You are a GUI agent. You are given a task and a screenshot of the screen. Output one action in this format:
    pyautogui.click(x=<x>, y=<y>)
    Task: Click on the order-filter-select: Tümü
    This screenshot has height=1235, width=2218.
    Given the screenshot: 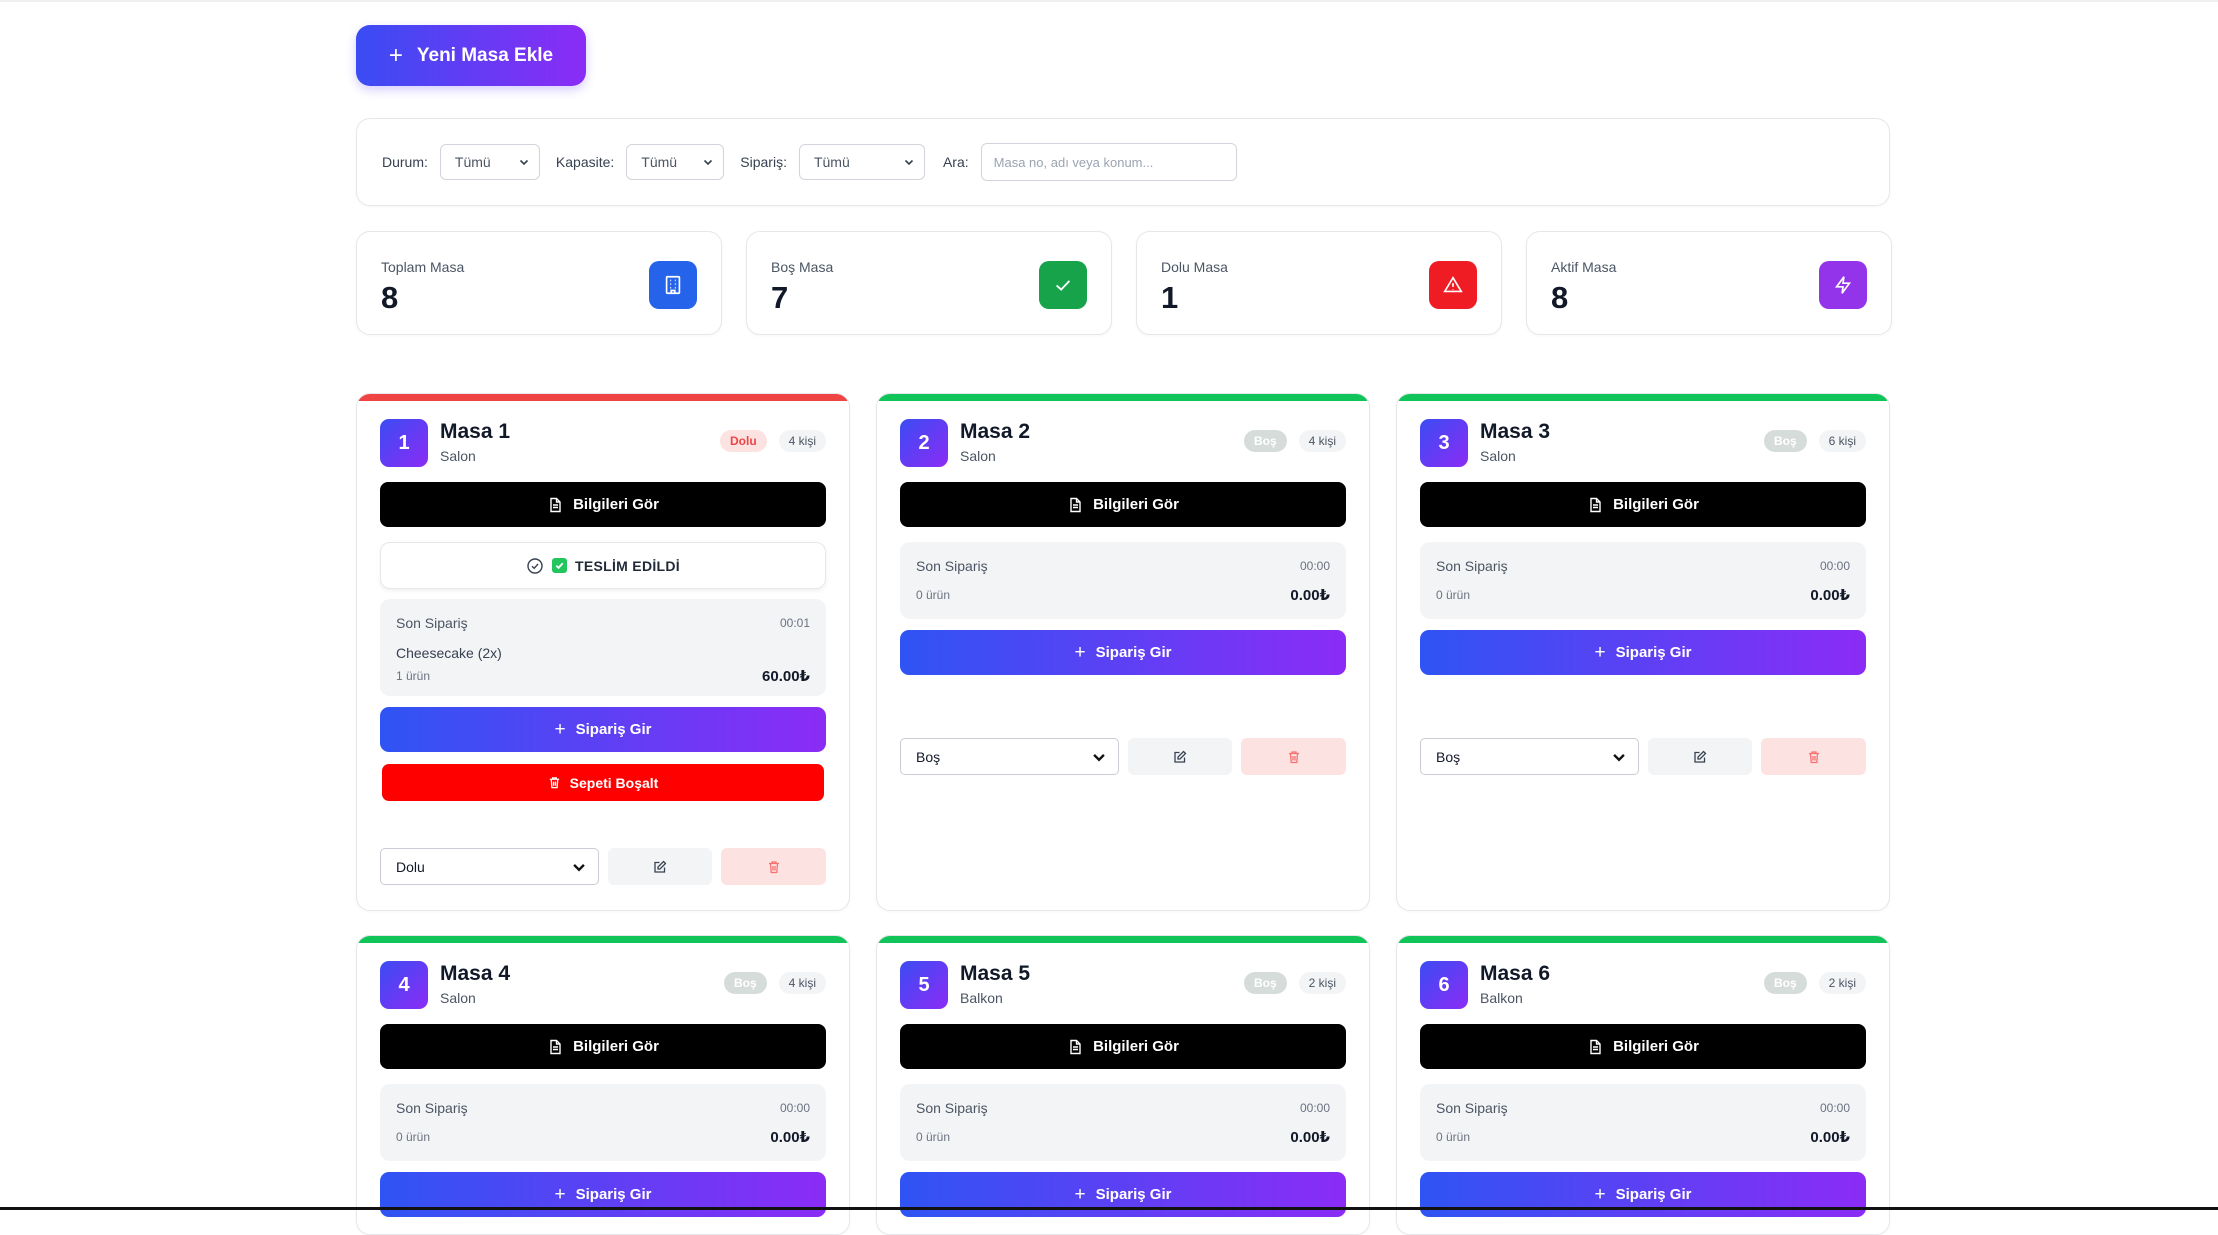 What is the action you would take?
    pyautogui.click(x=861, y=162)
    